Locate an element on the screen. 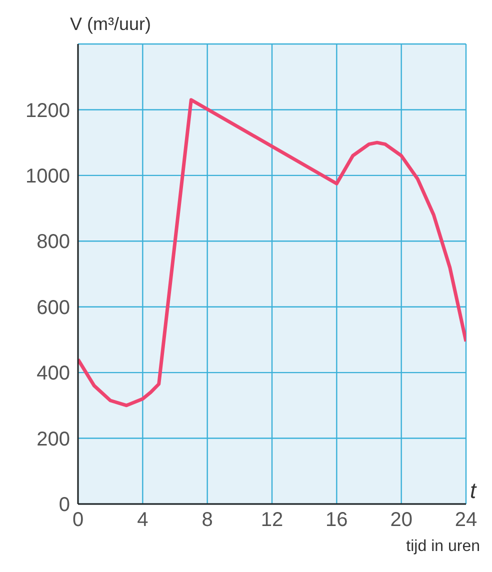 The width and height of the screenshot is (492, 572). x-axis-title: t is located at coordinates (473, 491).